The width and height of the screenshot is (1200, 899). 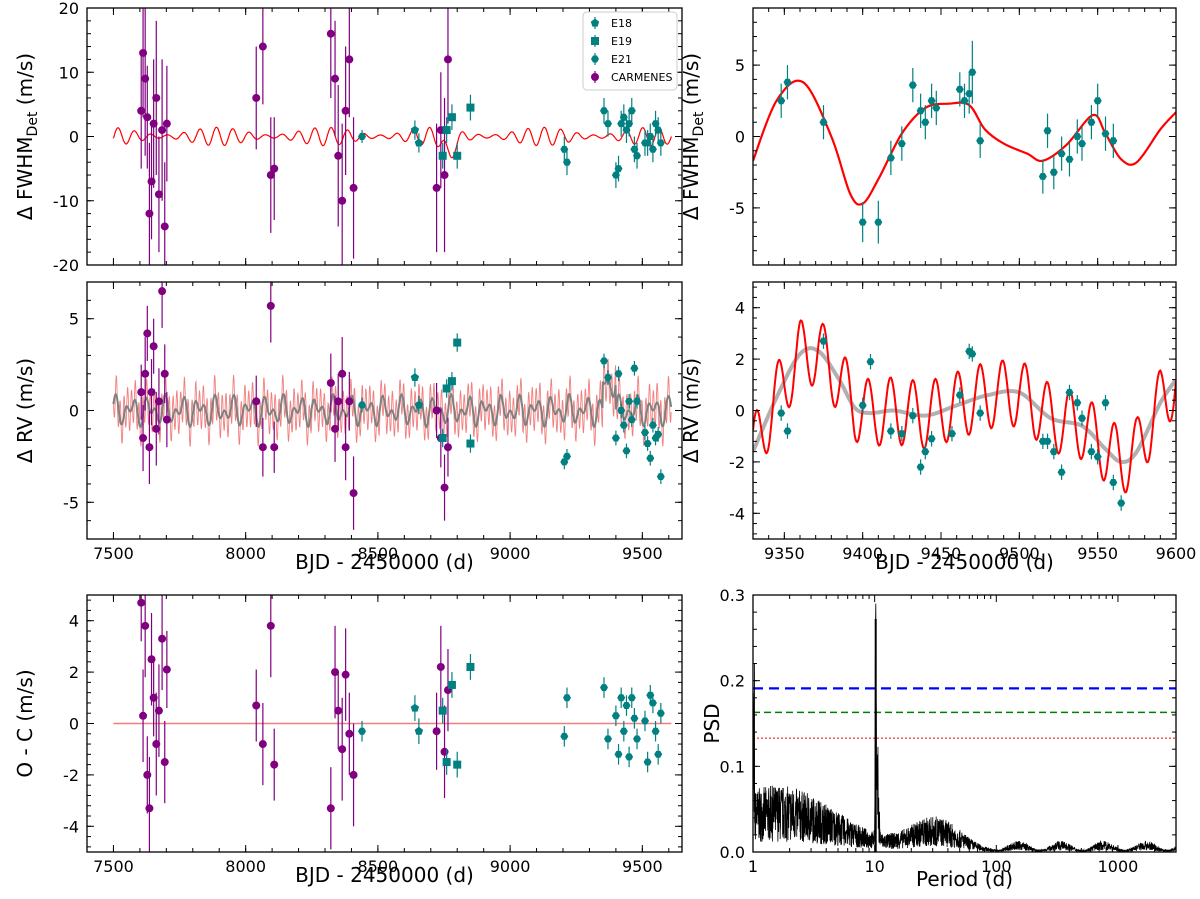 I want to click on y-axis-label-unit: (m/s), so click(x=25, y=82).